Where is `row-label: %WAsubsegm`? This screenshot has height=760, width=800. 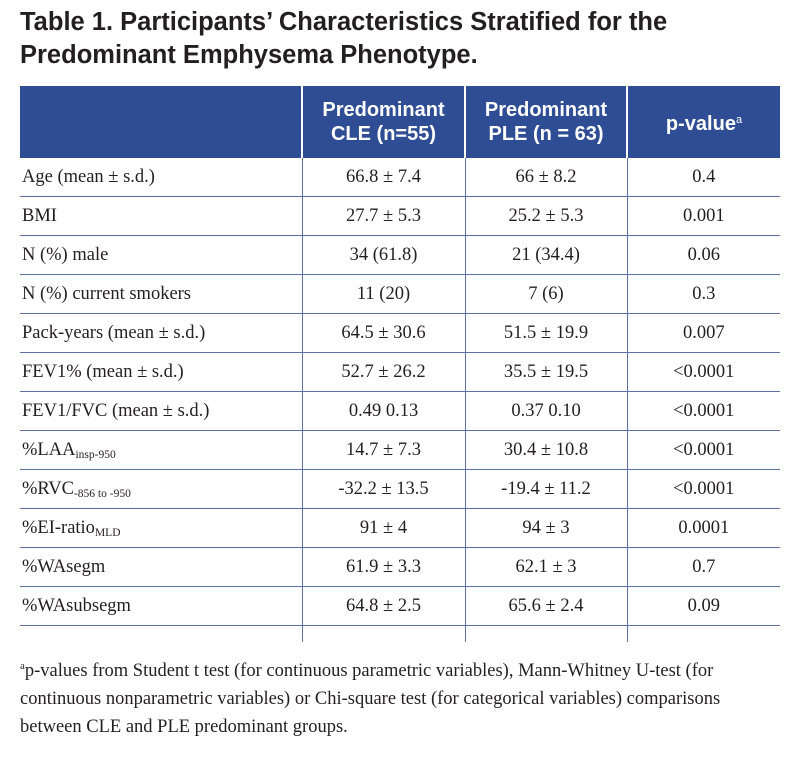 row-label: %WAsubsegm is located at coordinates (161, 606).